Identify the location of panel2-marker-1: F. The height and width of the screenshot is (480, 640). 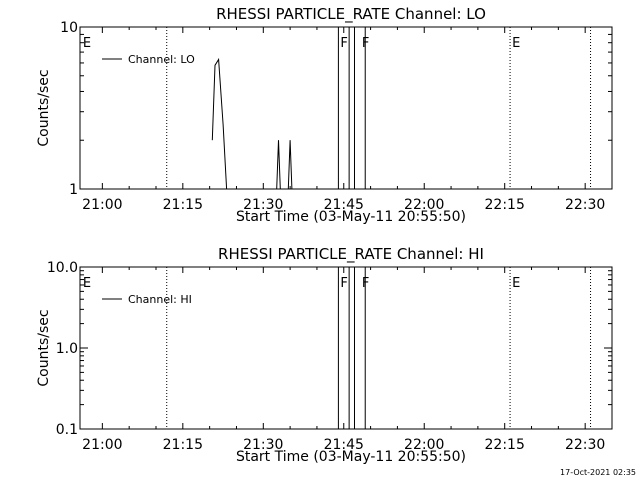
(343, 283).